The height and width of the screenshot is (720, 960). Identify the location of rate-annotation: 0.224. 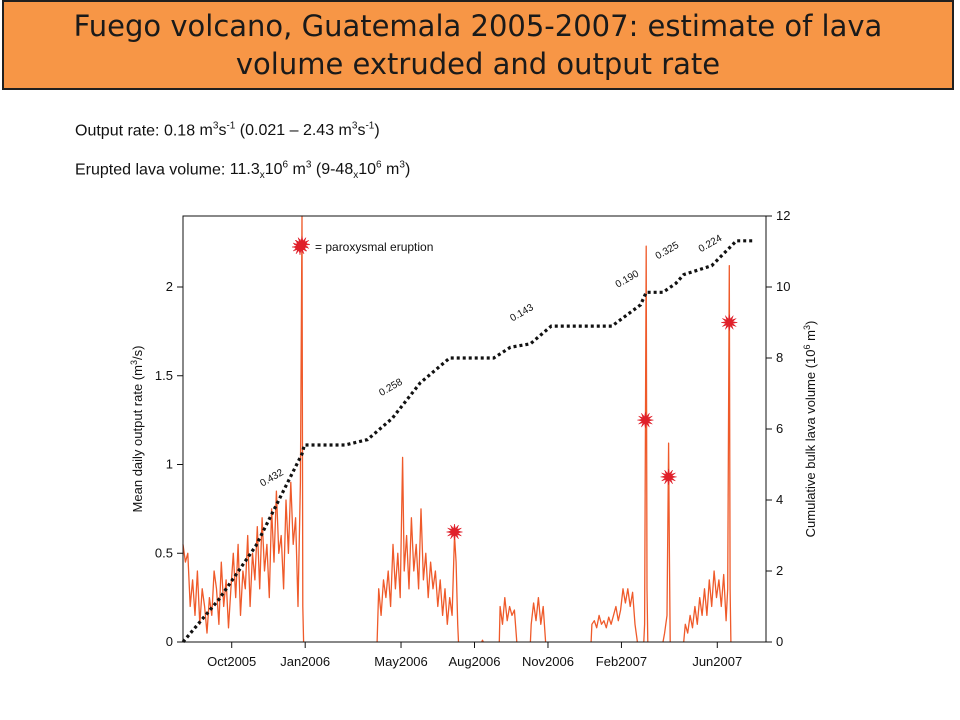
(711, 244).